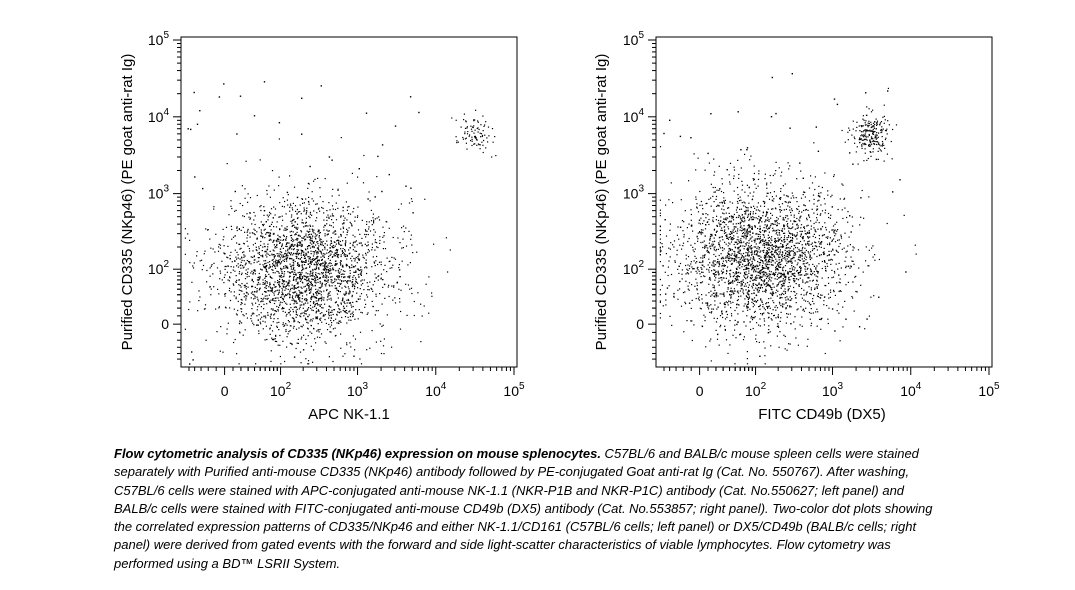 This screenshot has width=1075, height=590. What do you see at coordinates (281, 390) in the screenshot?
I see `left-x-tick-label: 102` at bounding box center [281, 390].